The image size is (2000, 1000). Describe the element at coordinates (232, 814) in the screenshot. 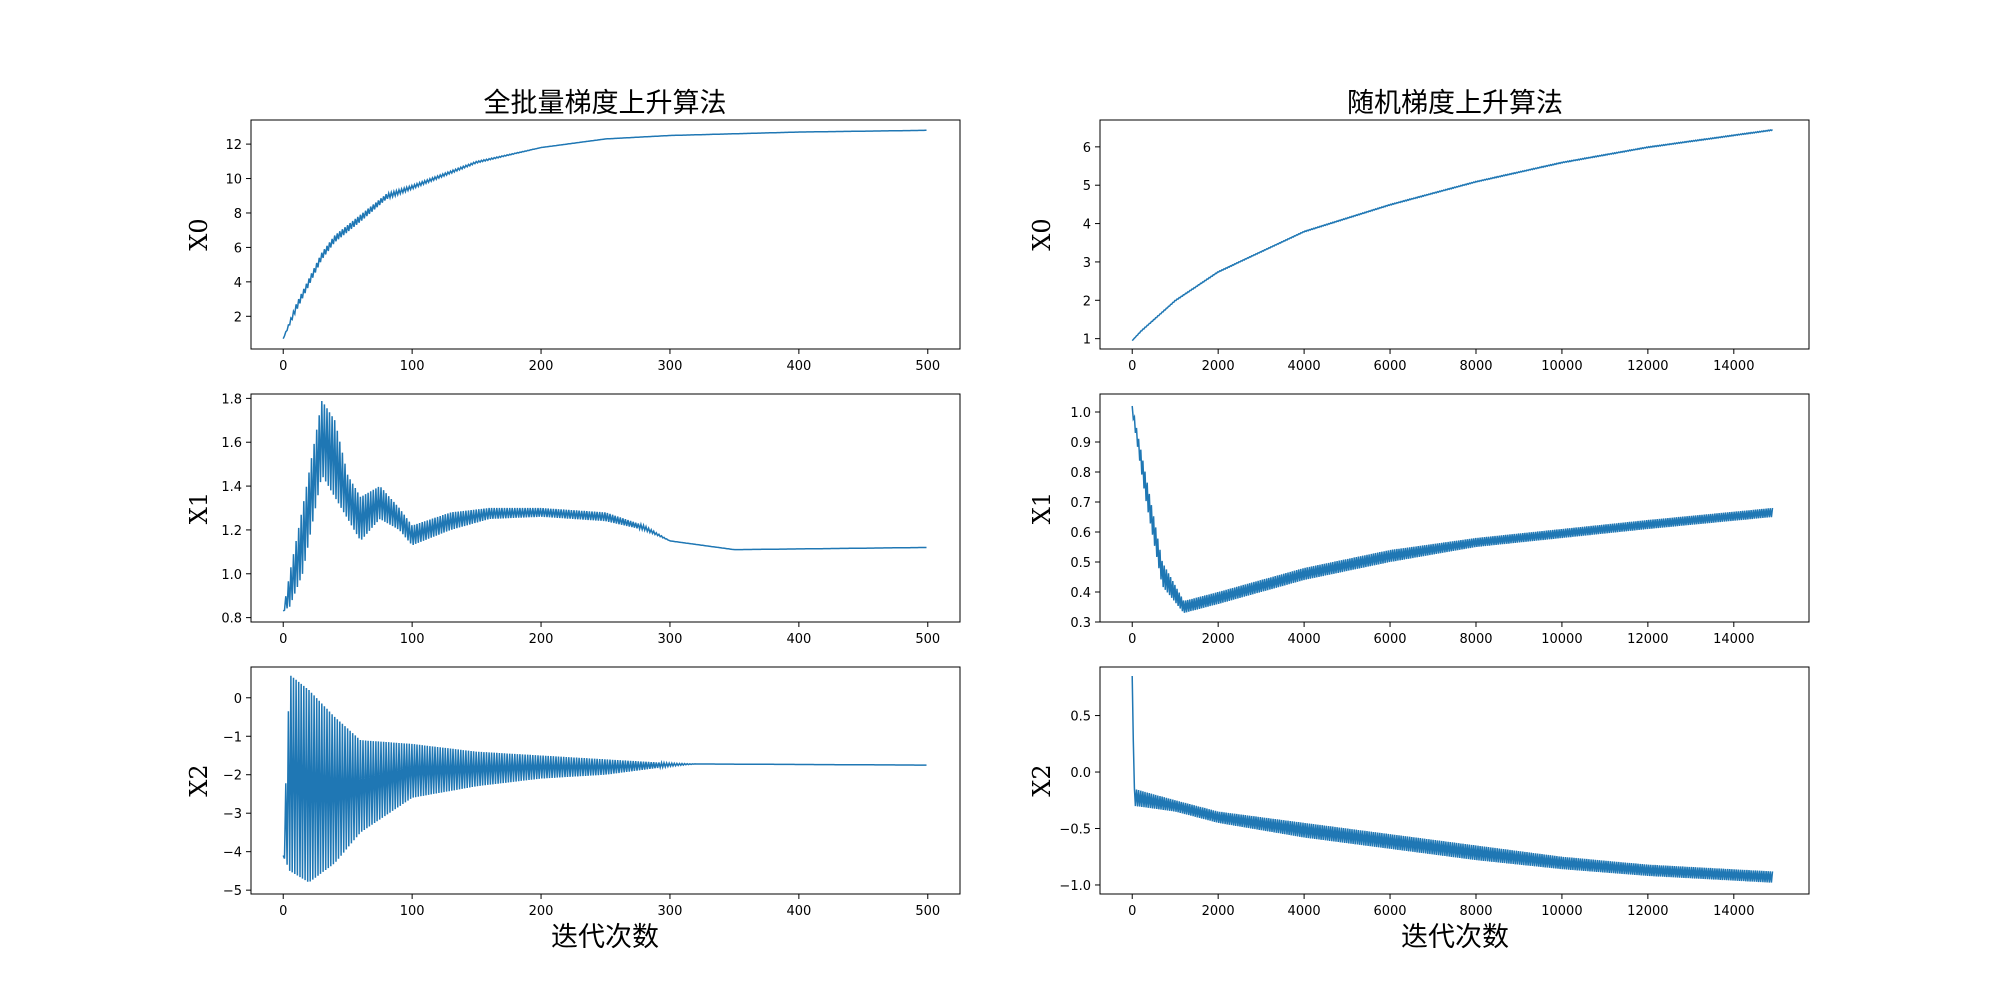

I see `y-tick-label: −3` at that location.